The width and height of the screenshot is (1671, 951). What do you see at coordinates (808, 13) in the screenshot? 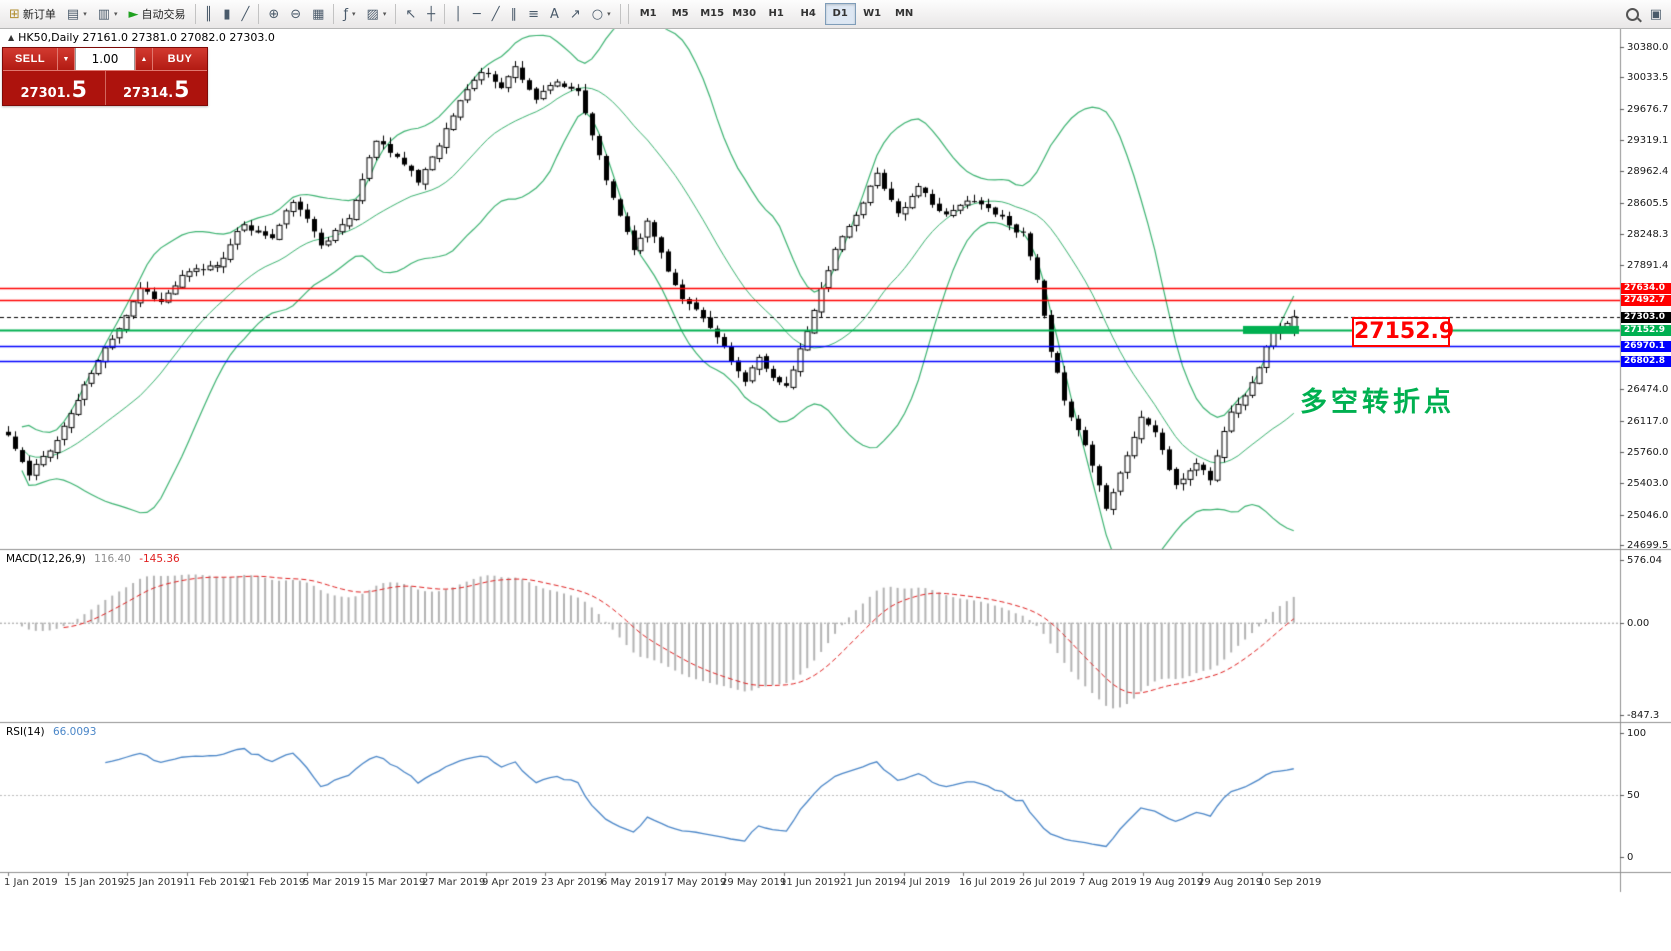
I see `timeframe-h4: H4` at bounding box center [808, 13].